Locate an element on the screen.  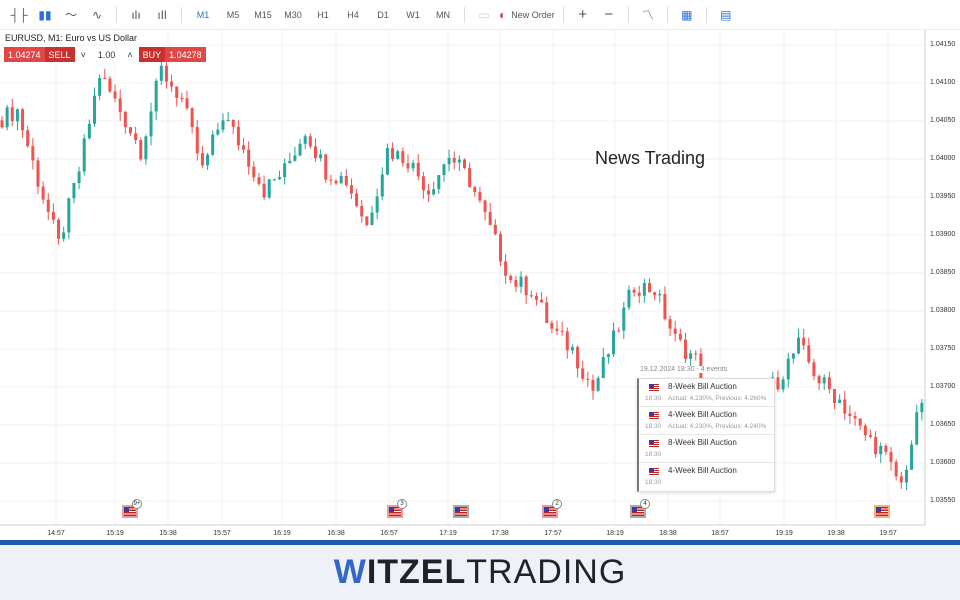
buy-button: BUY is located at coordinates (152, 54).